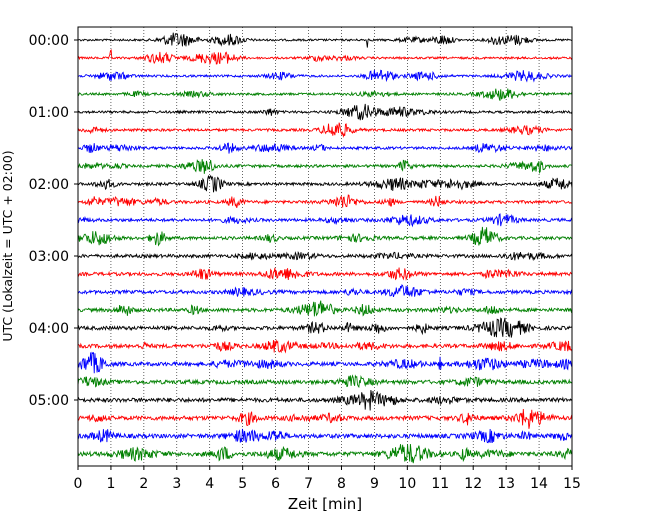 The width and height of the screenshot is (650, 520). Describe the element at coordinates (49, 41) in the screenshot. I see `y-tick-label: 00:00` at that location.